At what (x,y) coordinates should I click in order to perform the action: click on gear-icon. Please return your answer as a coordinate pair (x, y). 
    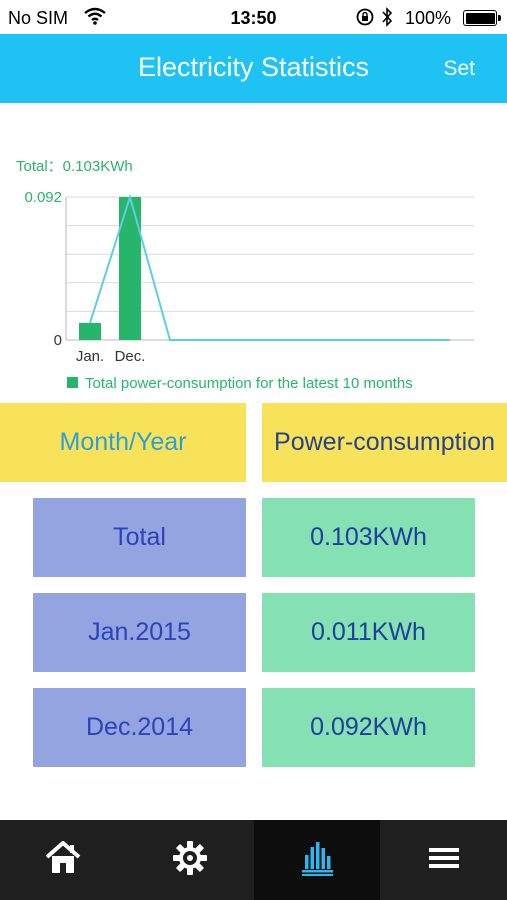
    Looking at the image, I should click on (190, 860).